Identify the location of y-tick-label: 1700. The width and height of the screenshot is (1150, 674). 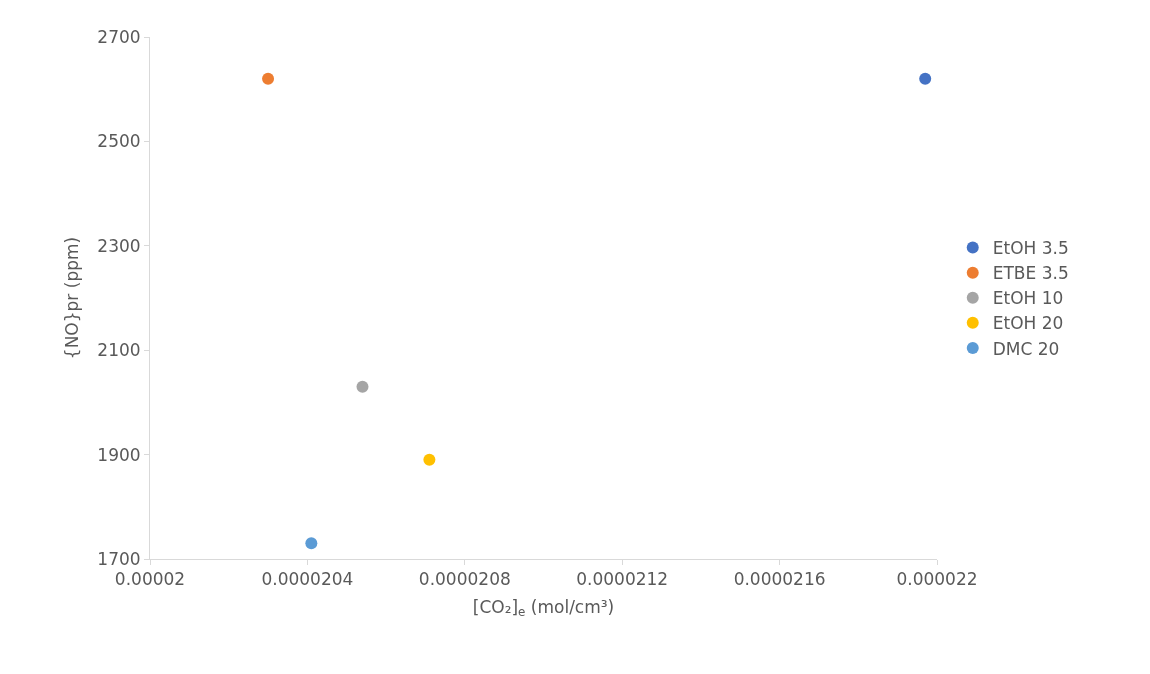
(119, 558).